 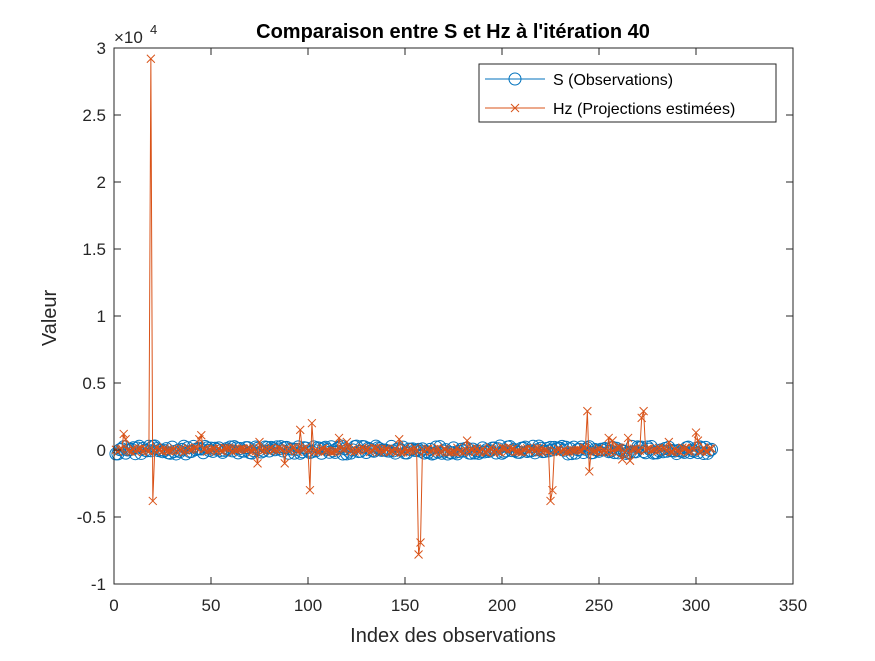 What do you see at coordinates (599, 605) in the screenshot?
I see `x-tick-label: 250` at bounding box center [599, 605].